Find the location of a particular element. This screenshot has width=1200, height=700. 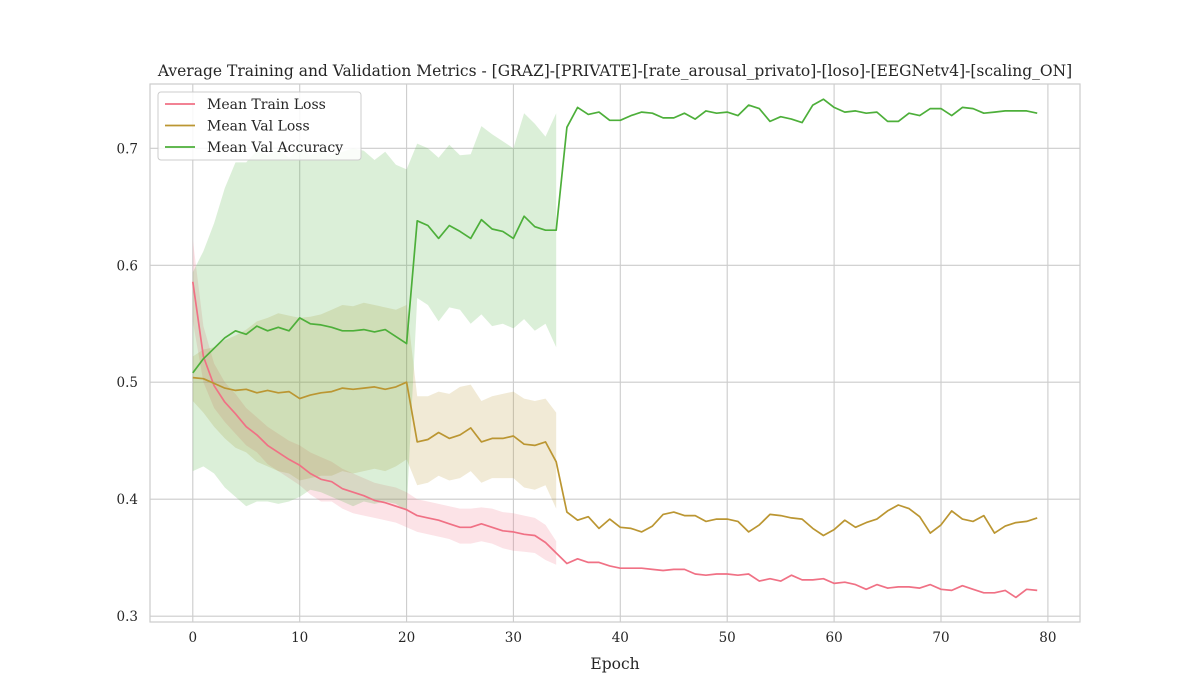

legend-frame is located at coordinates (259, 126).